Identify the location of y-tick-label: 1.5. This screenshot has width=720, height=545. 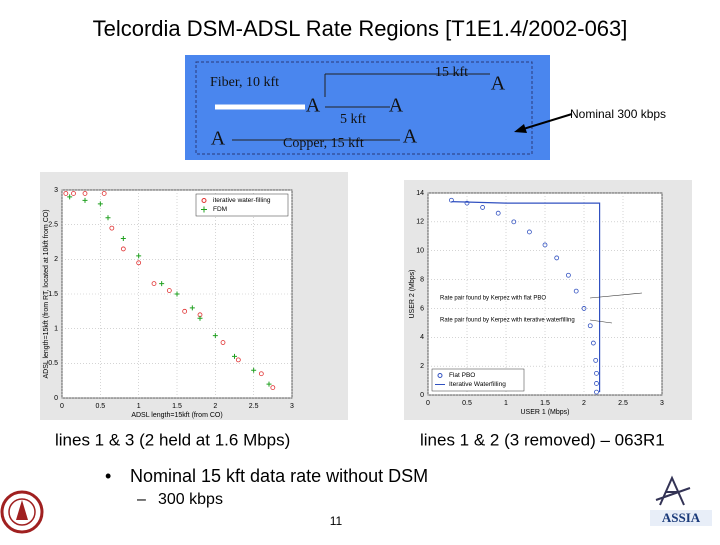
(53, 294).